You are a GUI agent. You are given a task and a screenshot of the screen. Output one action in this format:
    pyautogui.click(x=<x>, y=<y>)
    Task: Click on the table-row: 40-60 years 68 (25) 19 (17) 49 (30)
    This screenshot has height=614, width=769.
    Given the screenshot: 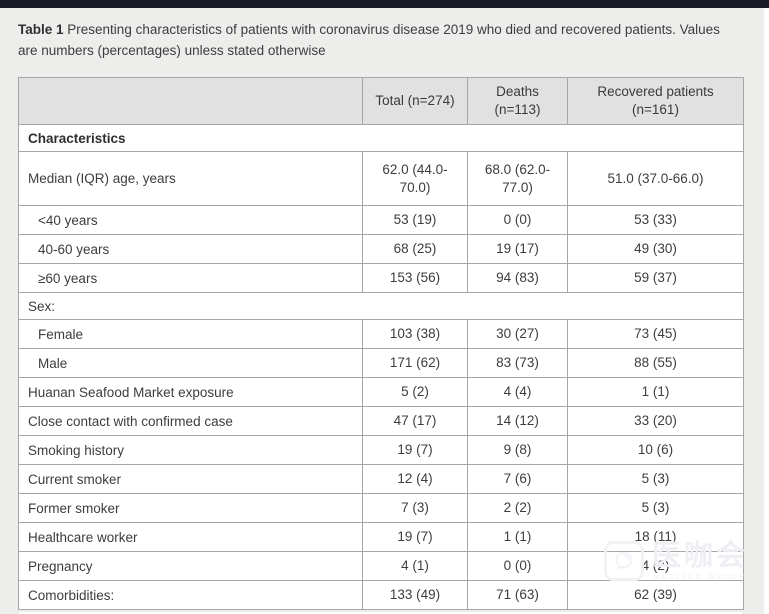 What is the action you would take?
    pyautogui.click(x=381, y=249)
    